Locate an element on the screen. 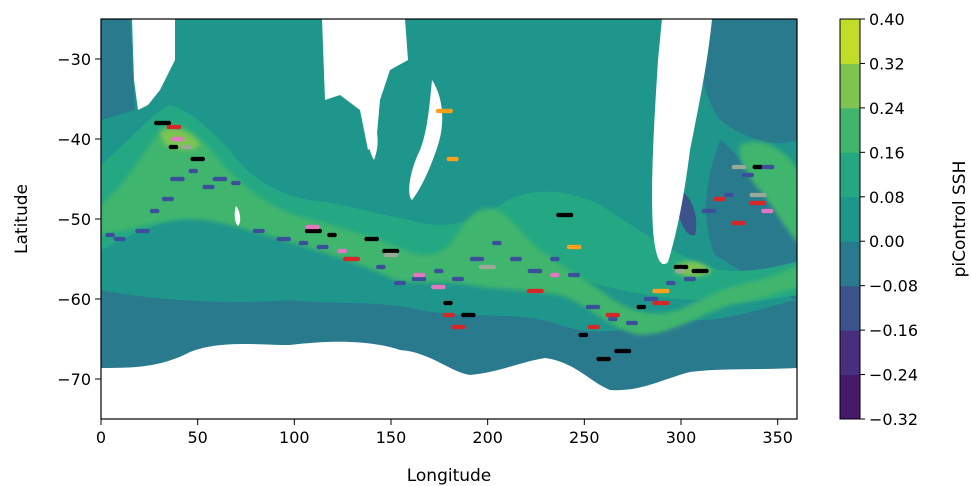 This screenshot has height=486, width=971. x-tick-label: 0 is located at coordinates (101, 437).